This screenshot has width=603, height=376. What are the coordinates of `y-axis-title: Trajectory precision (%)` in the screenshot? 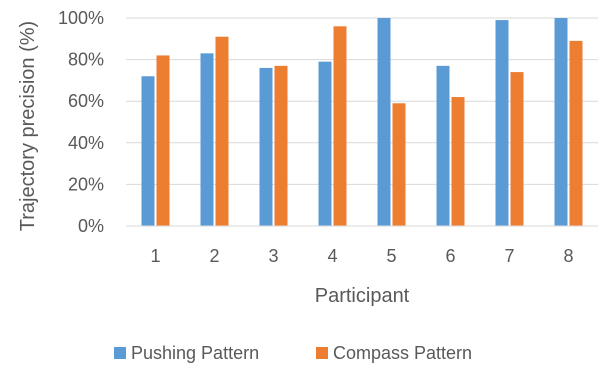 It's located at (28, 126).